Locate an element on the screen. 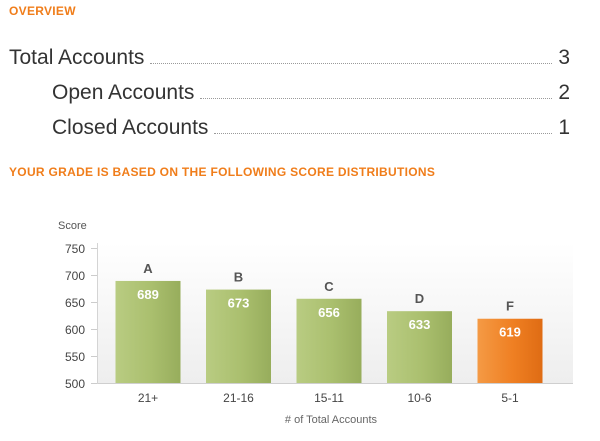 This screenshot has width=600, height=441. total-accounts-value: 3 is located at coordinates (564, 57).